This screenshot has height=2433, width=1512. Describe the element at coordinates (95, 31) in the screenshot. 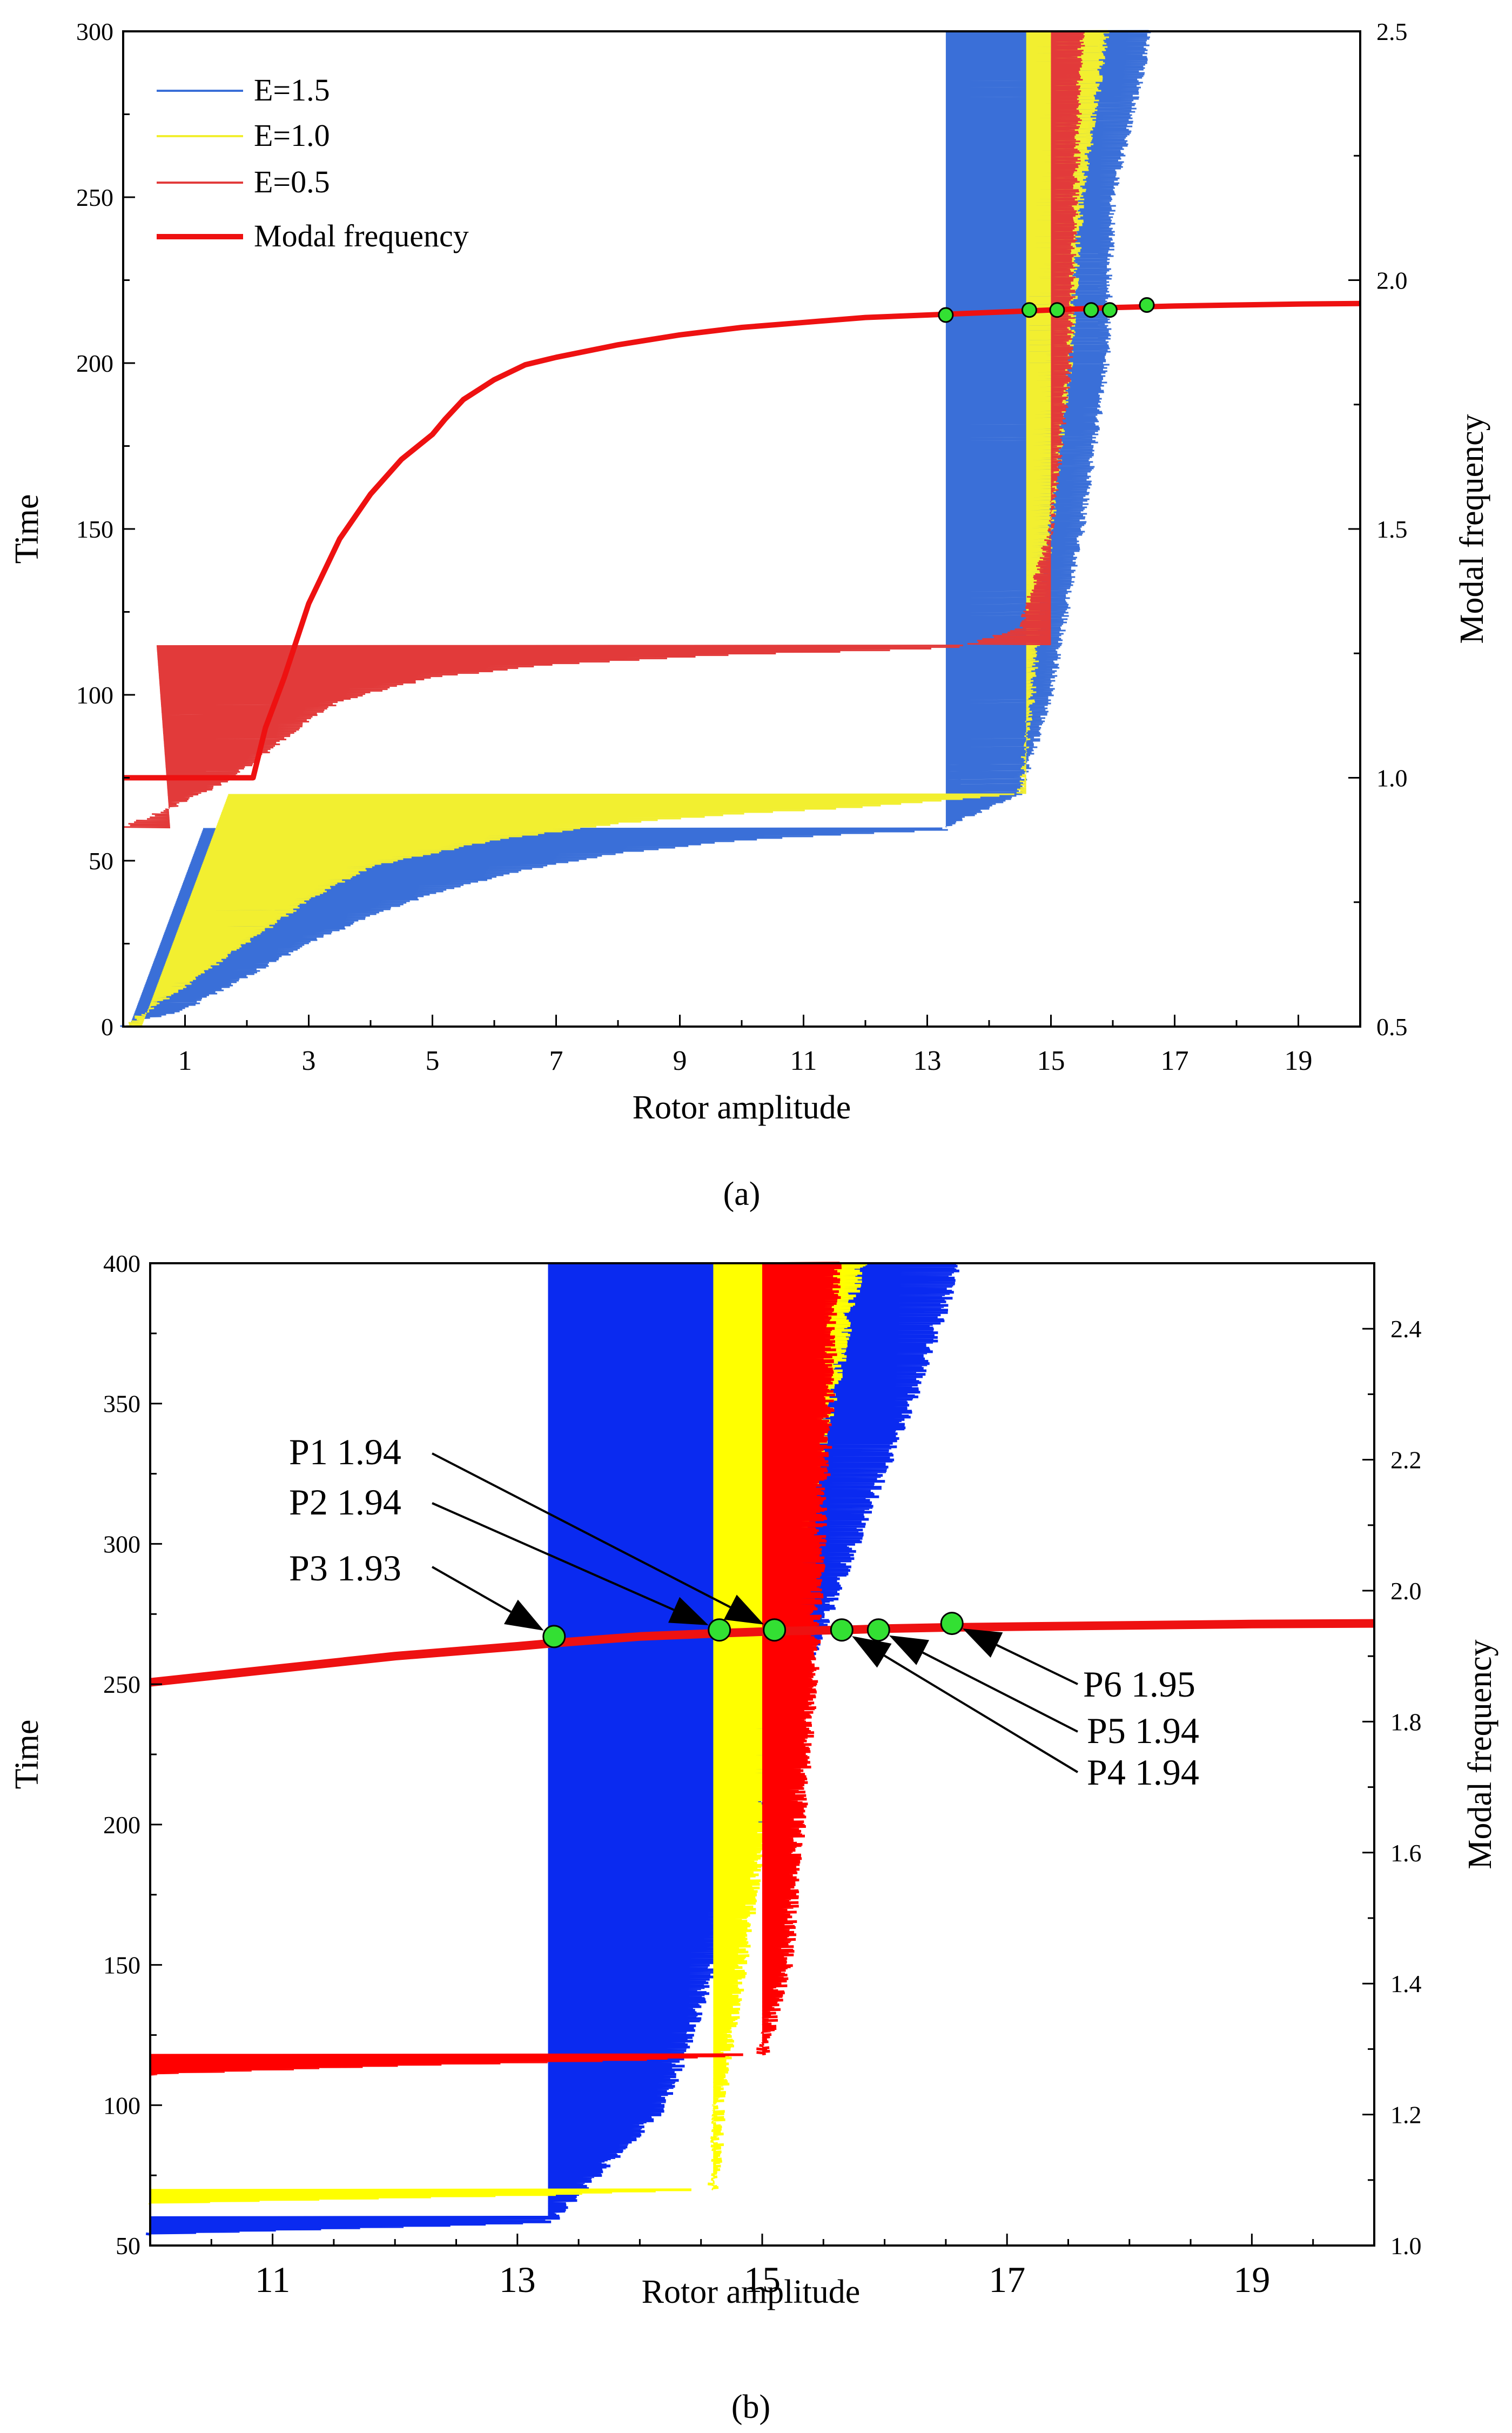

I see `a-y-tick-label: 300` at that location.